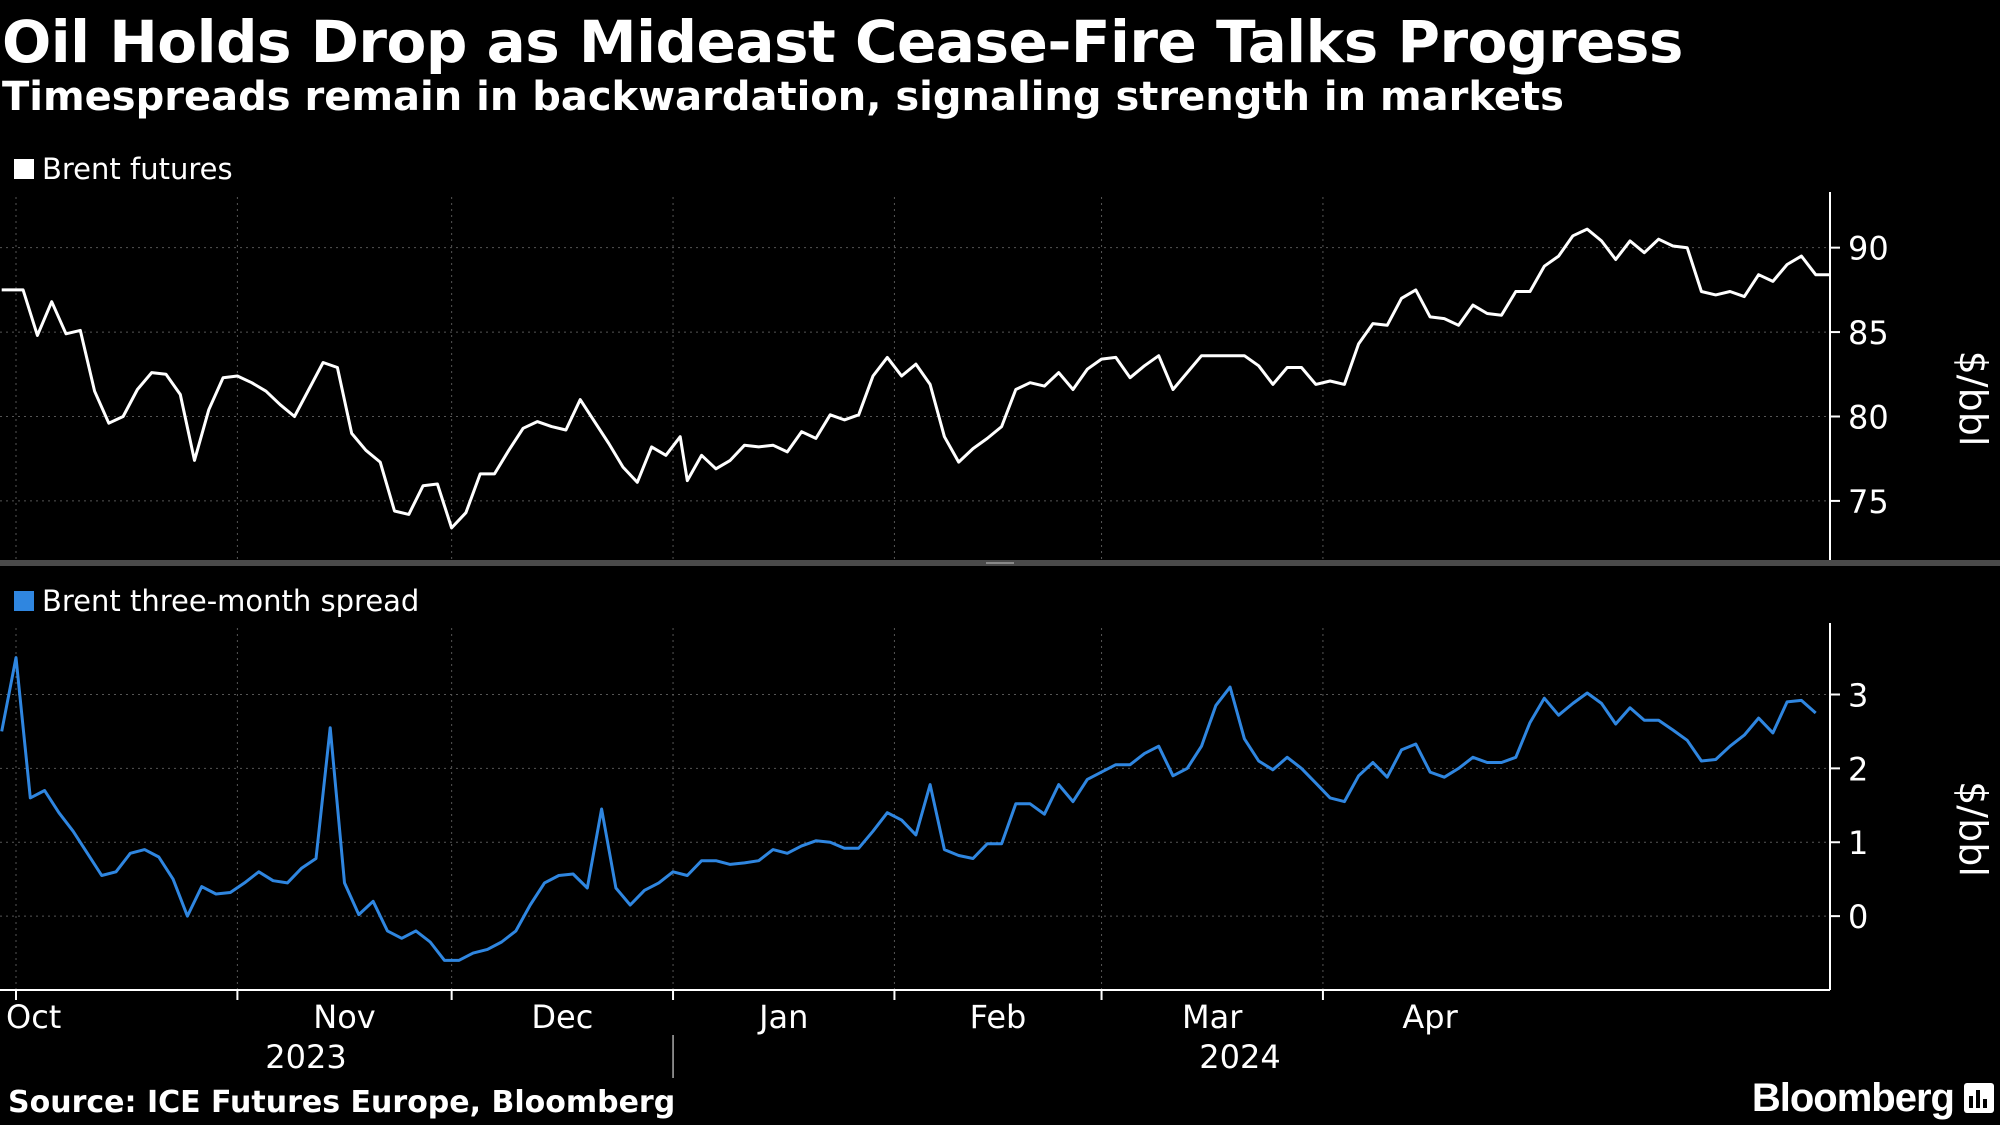  Describe the element at coordinates (1430, 1017) in the screenshot. I see `x-tick-label: Apr` at that location.